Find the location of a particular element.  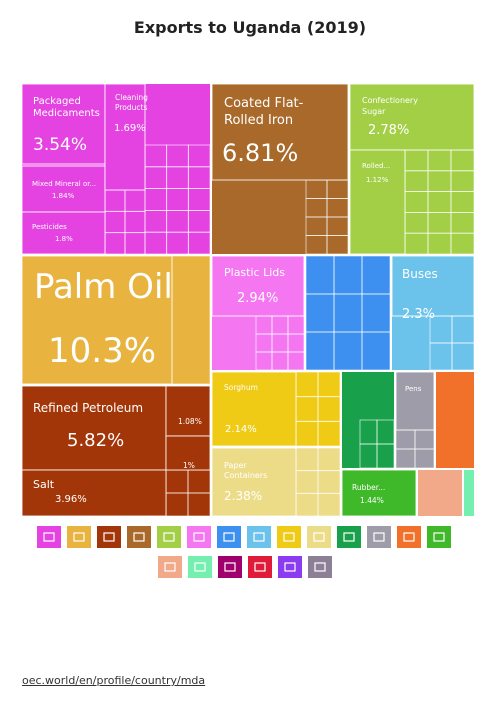

tile-label: Sugar is located at coordinates (374, 111).